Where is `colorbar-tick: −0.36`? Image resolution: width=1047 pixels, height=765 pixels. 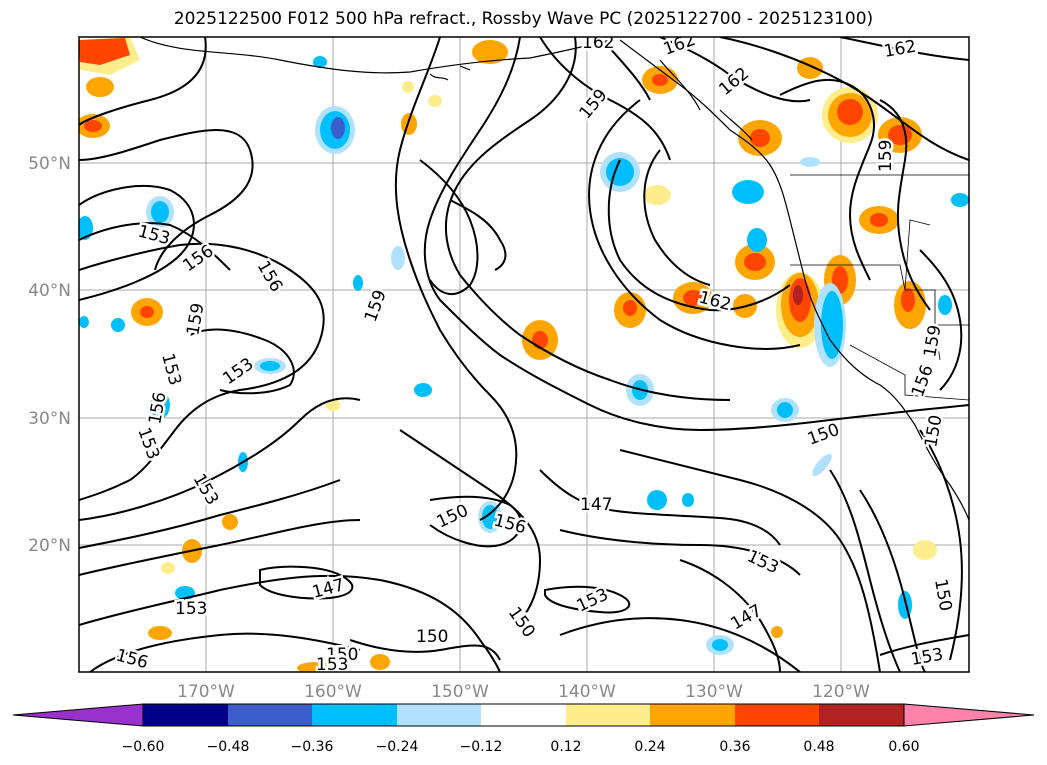 colorbar-tick: −0.36 is located at coordinates (312, 747).